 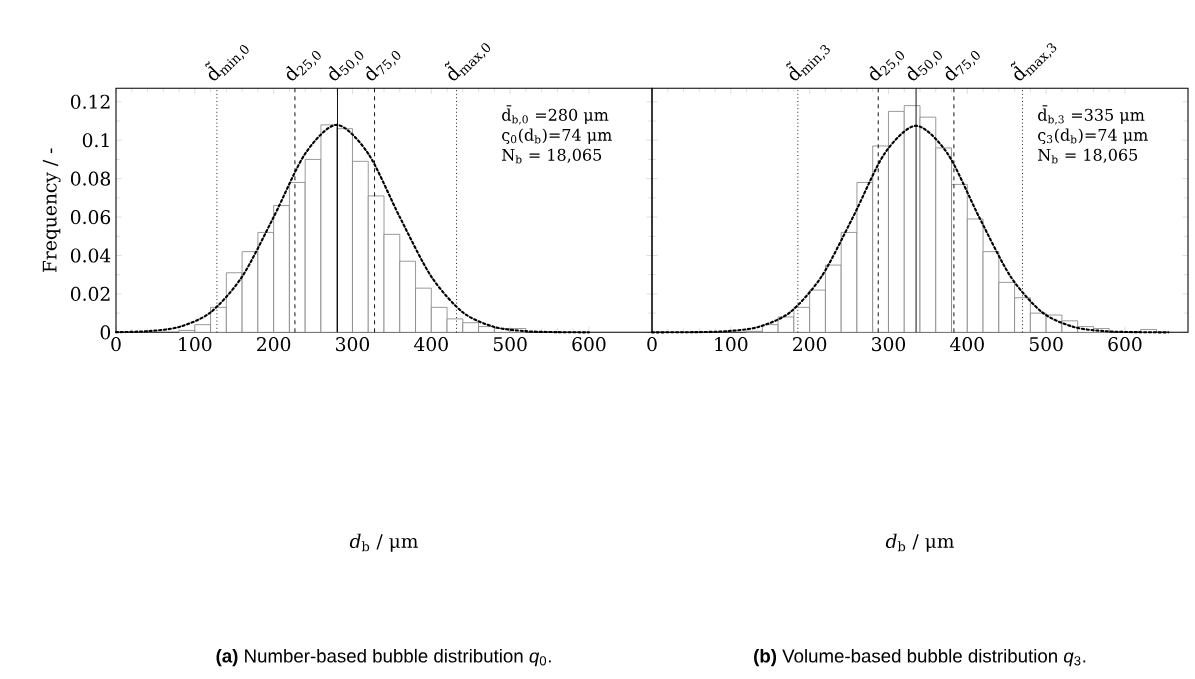 I want to click on annotation: d̄$_{b,0}$ =280 μm, so click(x=555, y=115).